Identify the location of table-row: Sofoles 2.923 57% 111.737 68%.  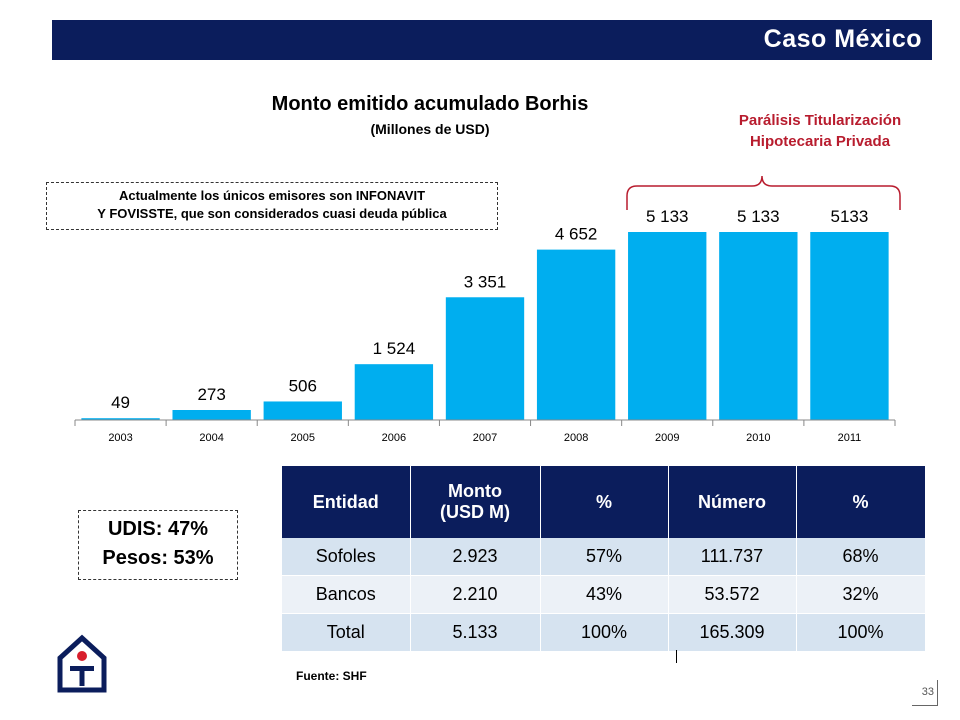
(604, 557).